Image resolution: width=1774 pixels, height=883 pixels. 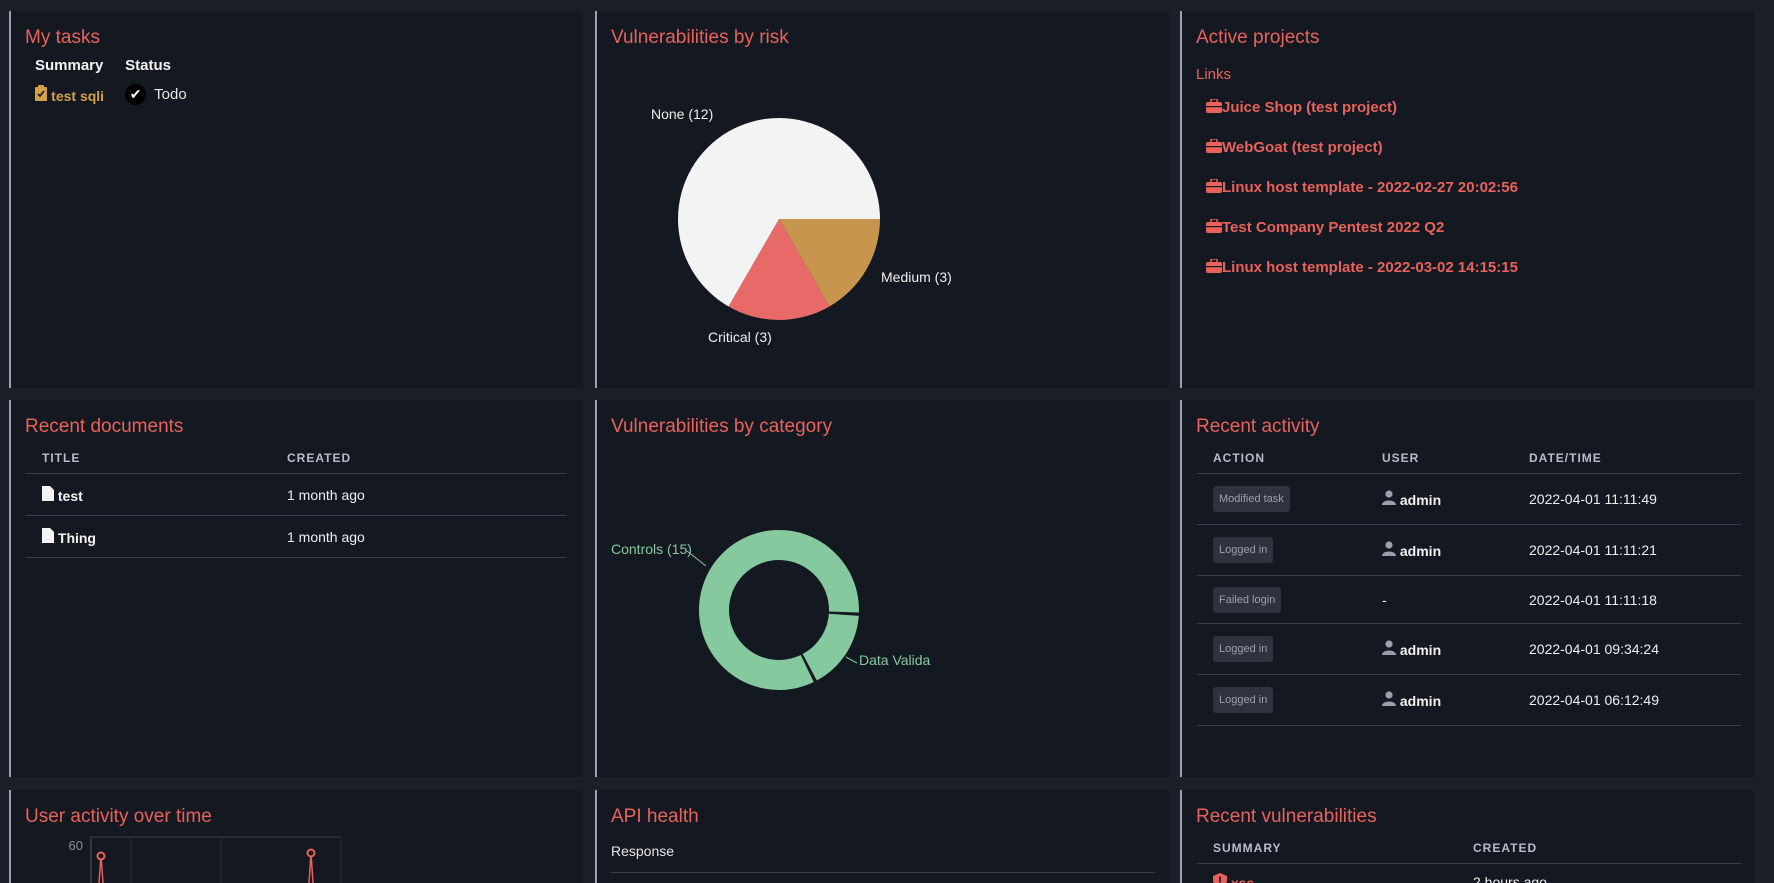 I want to click on response-label: Response, so click(x=643, y=851).